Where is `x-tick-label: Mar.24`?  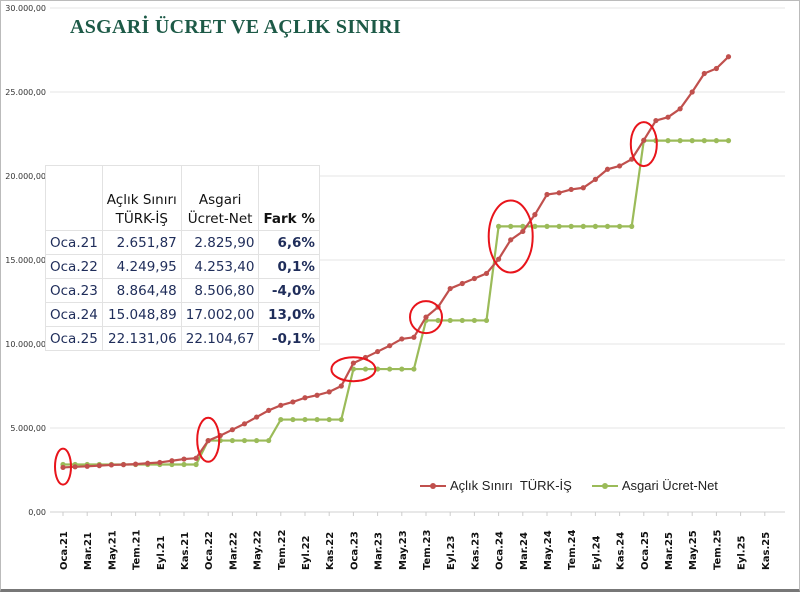
x-tick-label: Mar.24 is located at coordinates (524, 551).